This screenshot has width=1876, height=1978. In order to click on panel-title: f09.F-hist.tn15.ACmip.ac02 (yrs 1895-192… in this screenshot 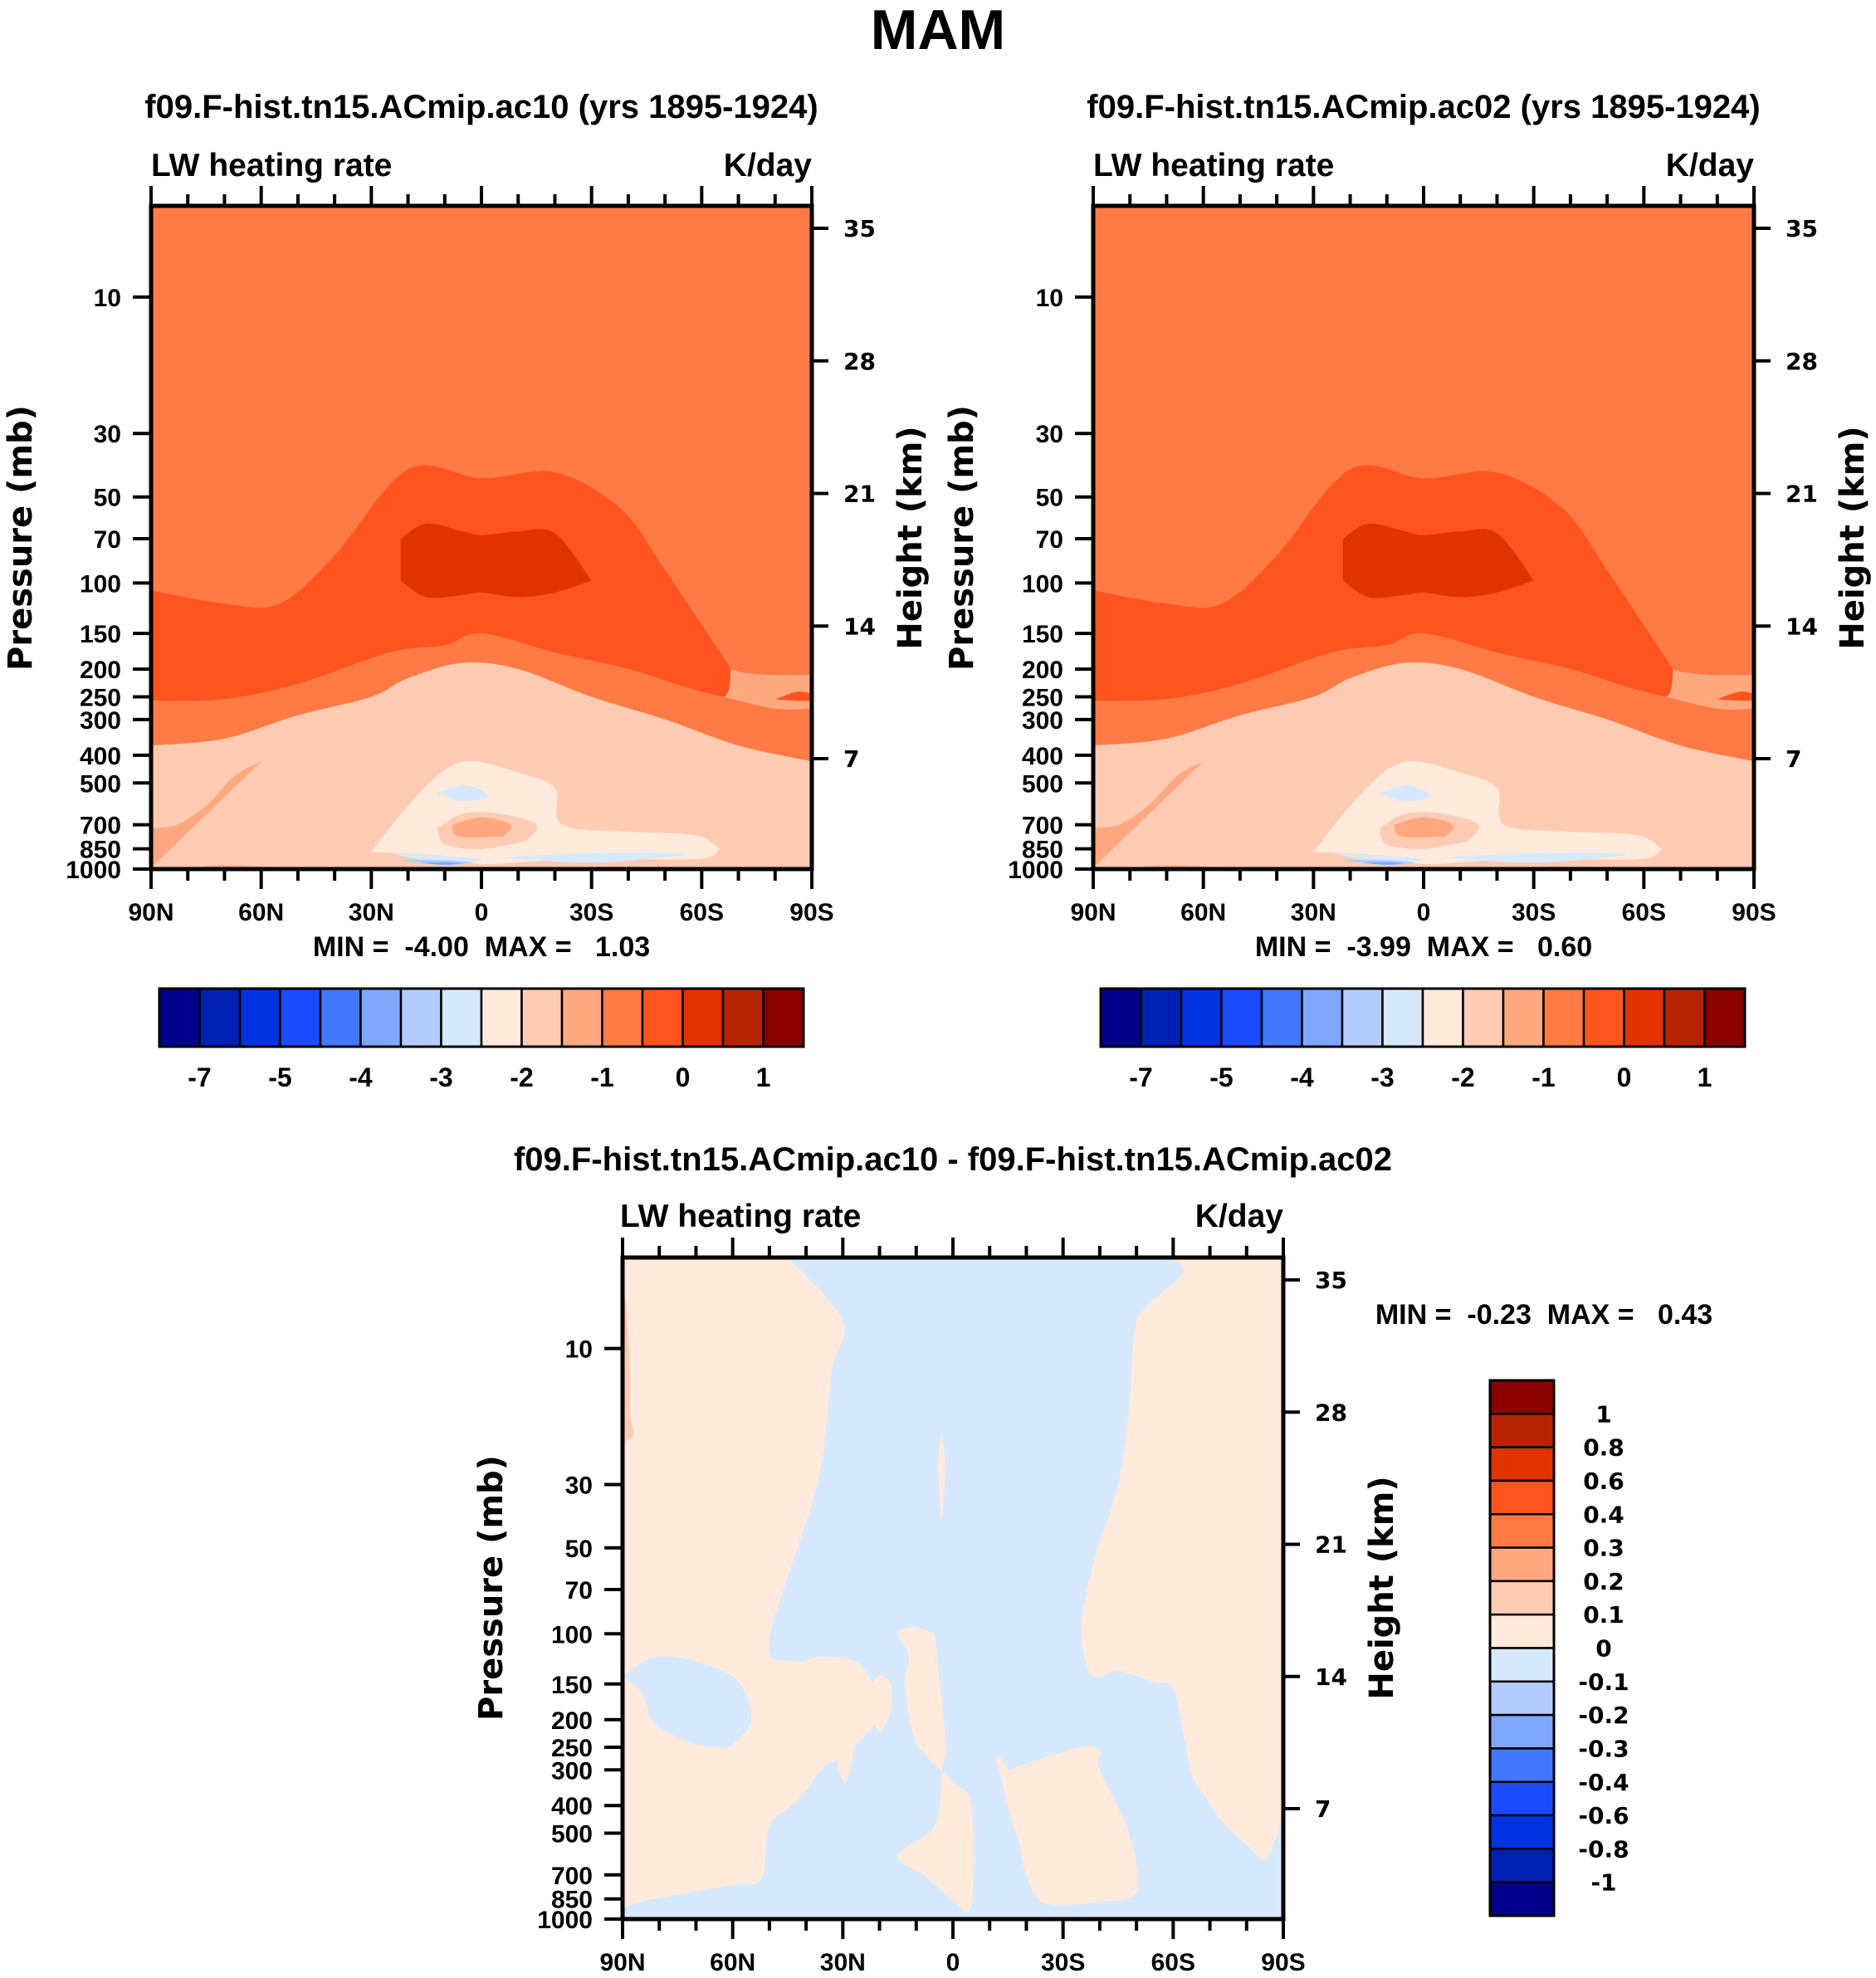, I will do `click(1423, 107)`.